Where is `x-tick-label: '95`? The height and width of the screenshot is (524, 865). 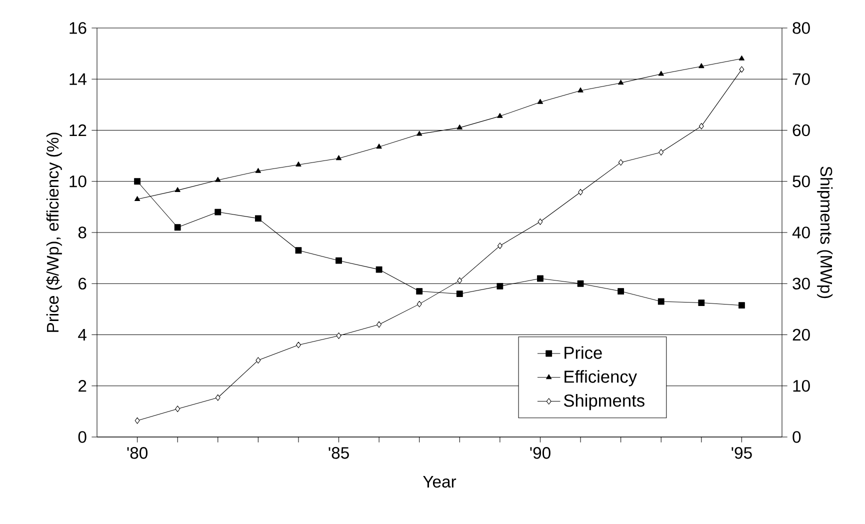
x-tick-label: '95 is located at coordinates (742, 453).